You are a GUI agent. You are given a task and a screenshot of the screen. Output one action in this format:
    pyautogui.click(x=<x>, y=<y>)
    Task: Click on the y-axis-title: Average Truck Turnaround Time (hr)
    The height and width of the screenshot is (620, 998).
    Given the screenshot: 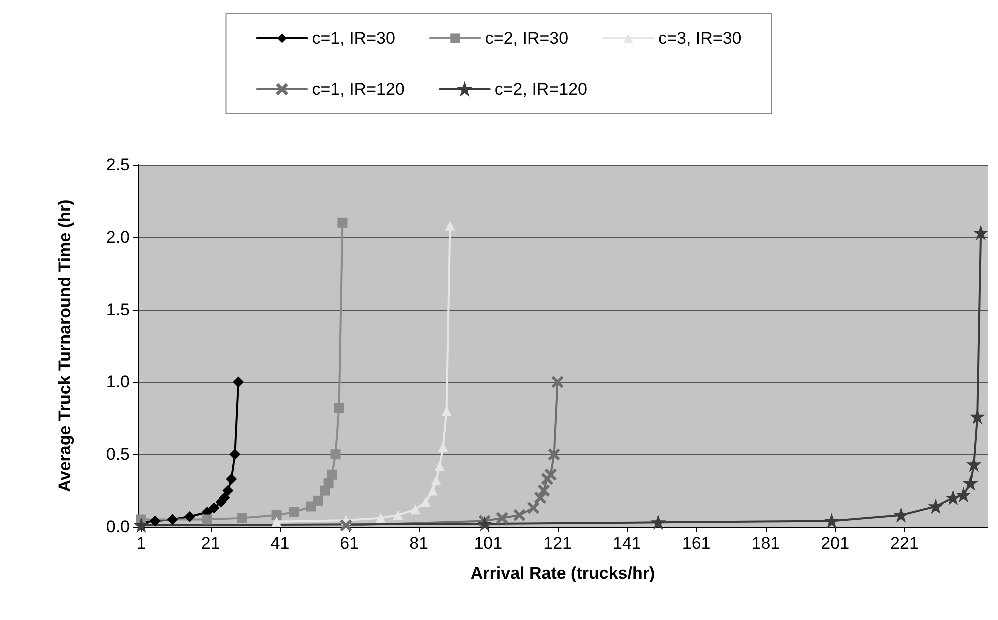 What is the action you would take?
    pyautogui.click(x=65, y=346)
    